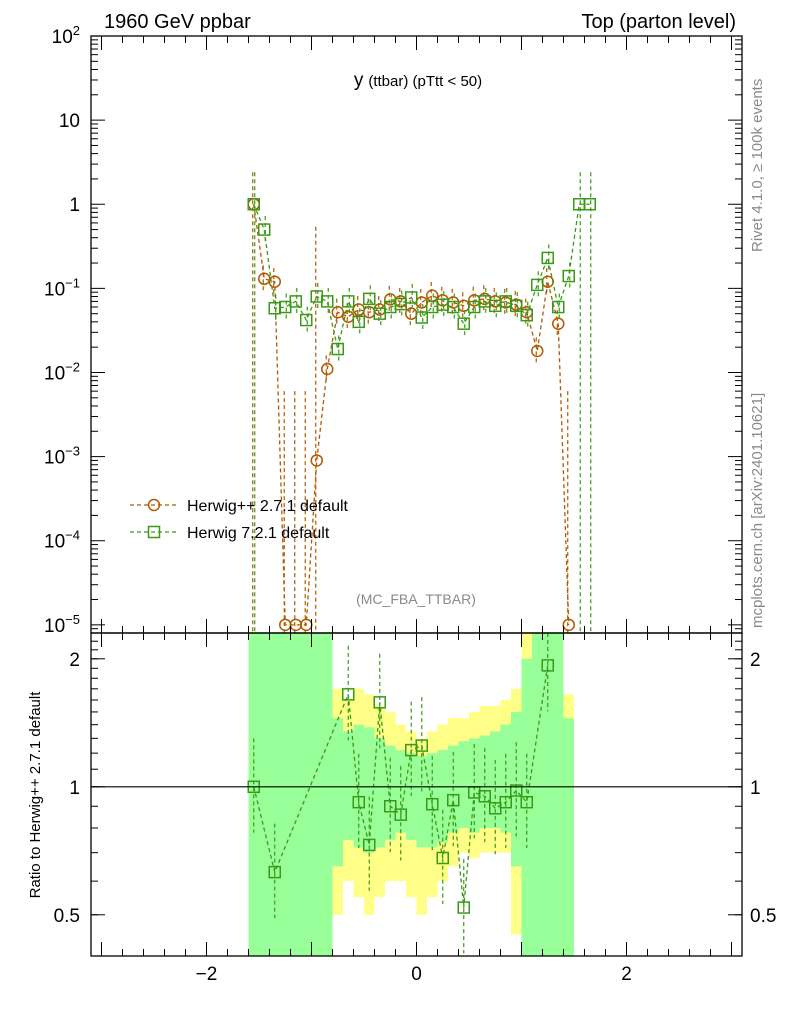 The height and width of the screenshot is (1024, 786). I want to click on legend-label-herwigpp: Herwig++ 2.7.1 default, so click(268, 506).